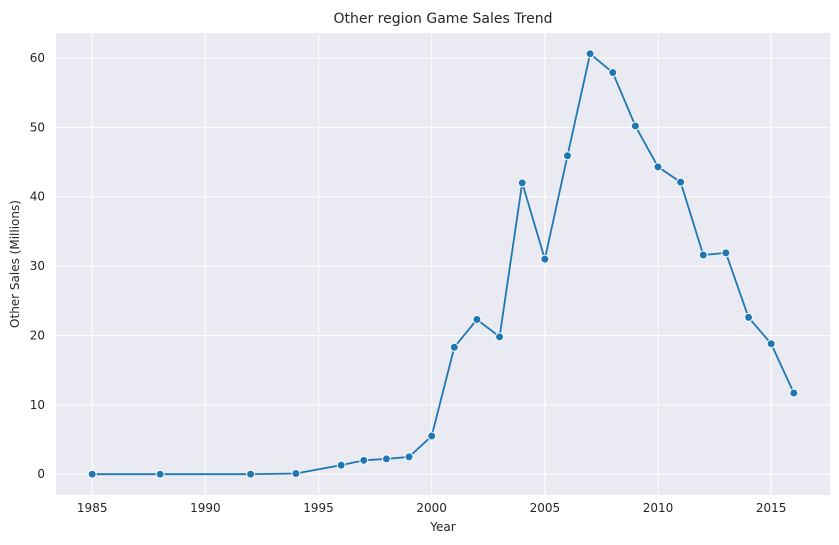 This screenshot has width=839, height=545. Describe the element at coordinates (37, 266) in the screenshot. I see `y-tick-label: 30` at that location.